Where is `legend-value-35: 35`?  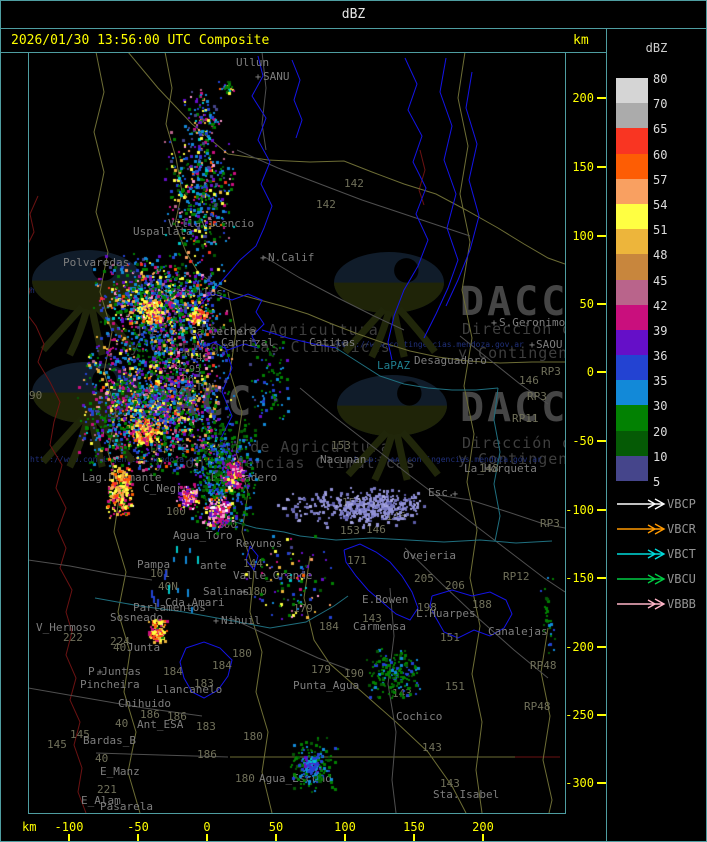 legend-value-35: 35 is located at coordinates (660, 381).